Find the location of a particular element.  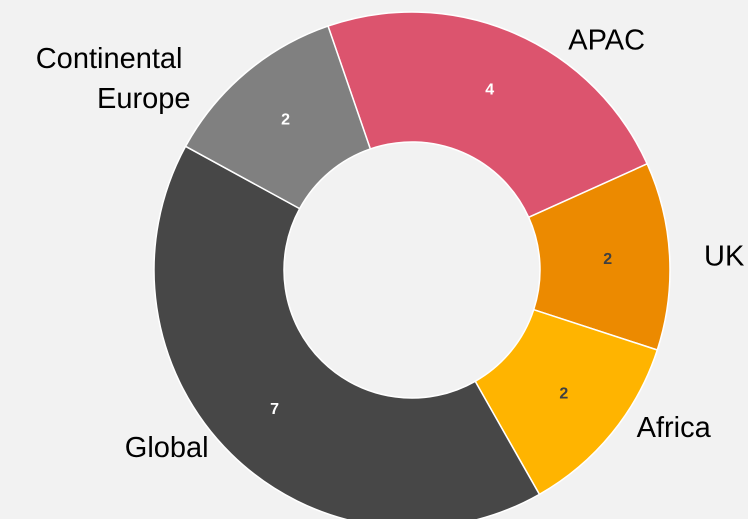

slice-label: APAC is located at coordinates (607, 40).